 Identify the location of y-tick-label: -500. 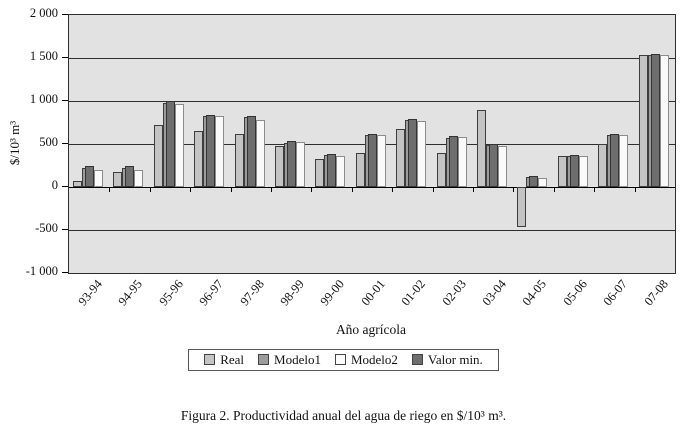
(46, 228).